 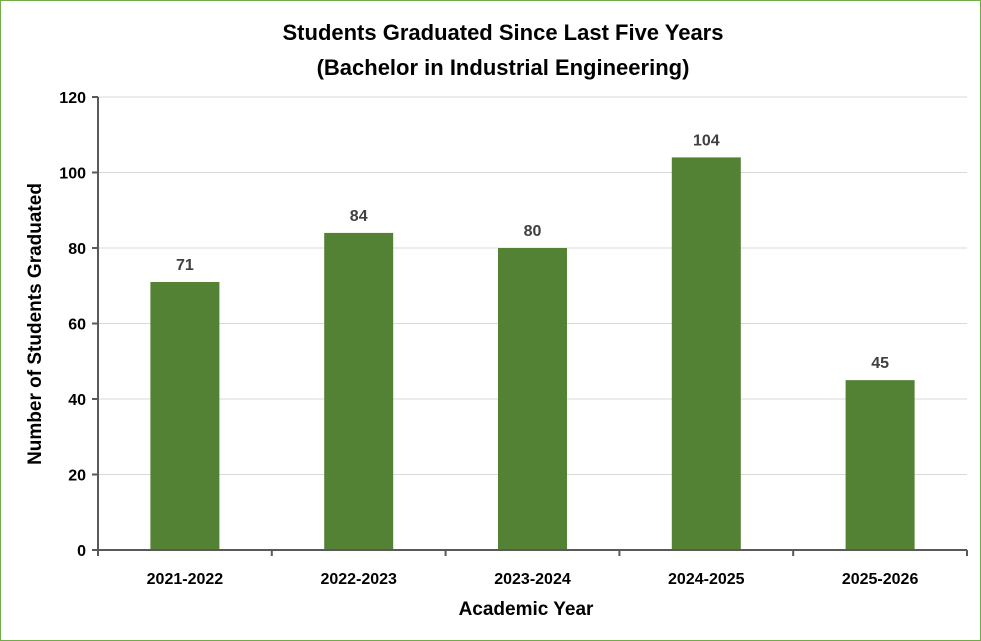 I want to click on data-label: 71, so click(x=185, y=265).